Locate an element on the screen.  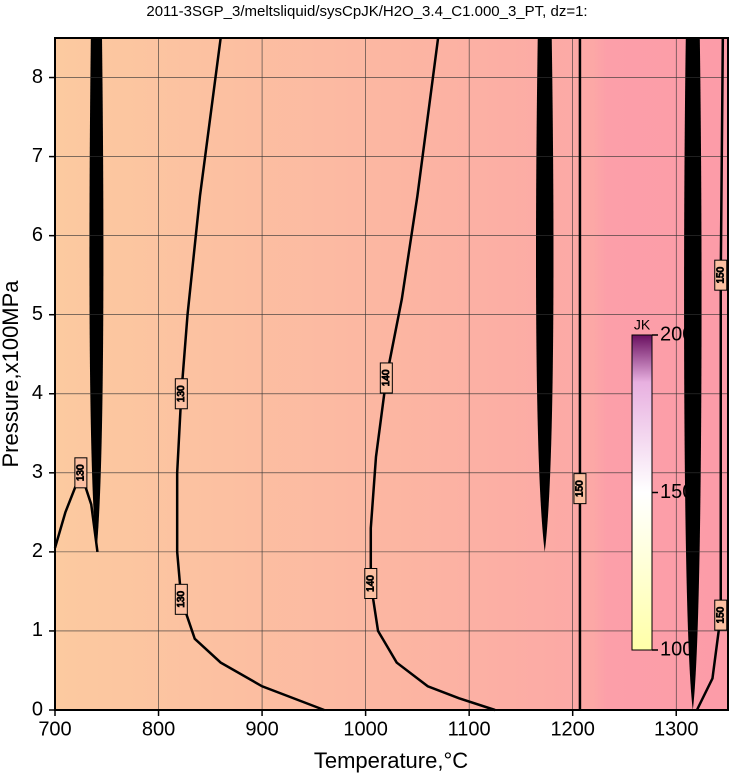
y-tick-label: 3 is located at coordinates (37, 472).